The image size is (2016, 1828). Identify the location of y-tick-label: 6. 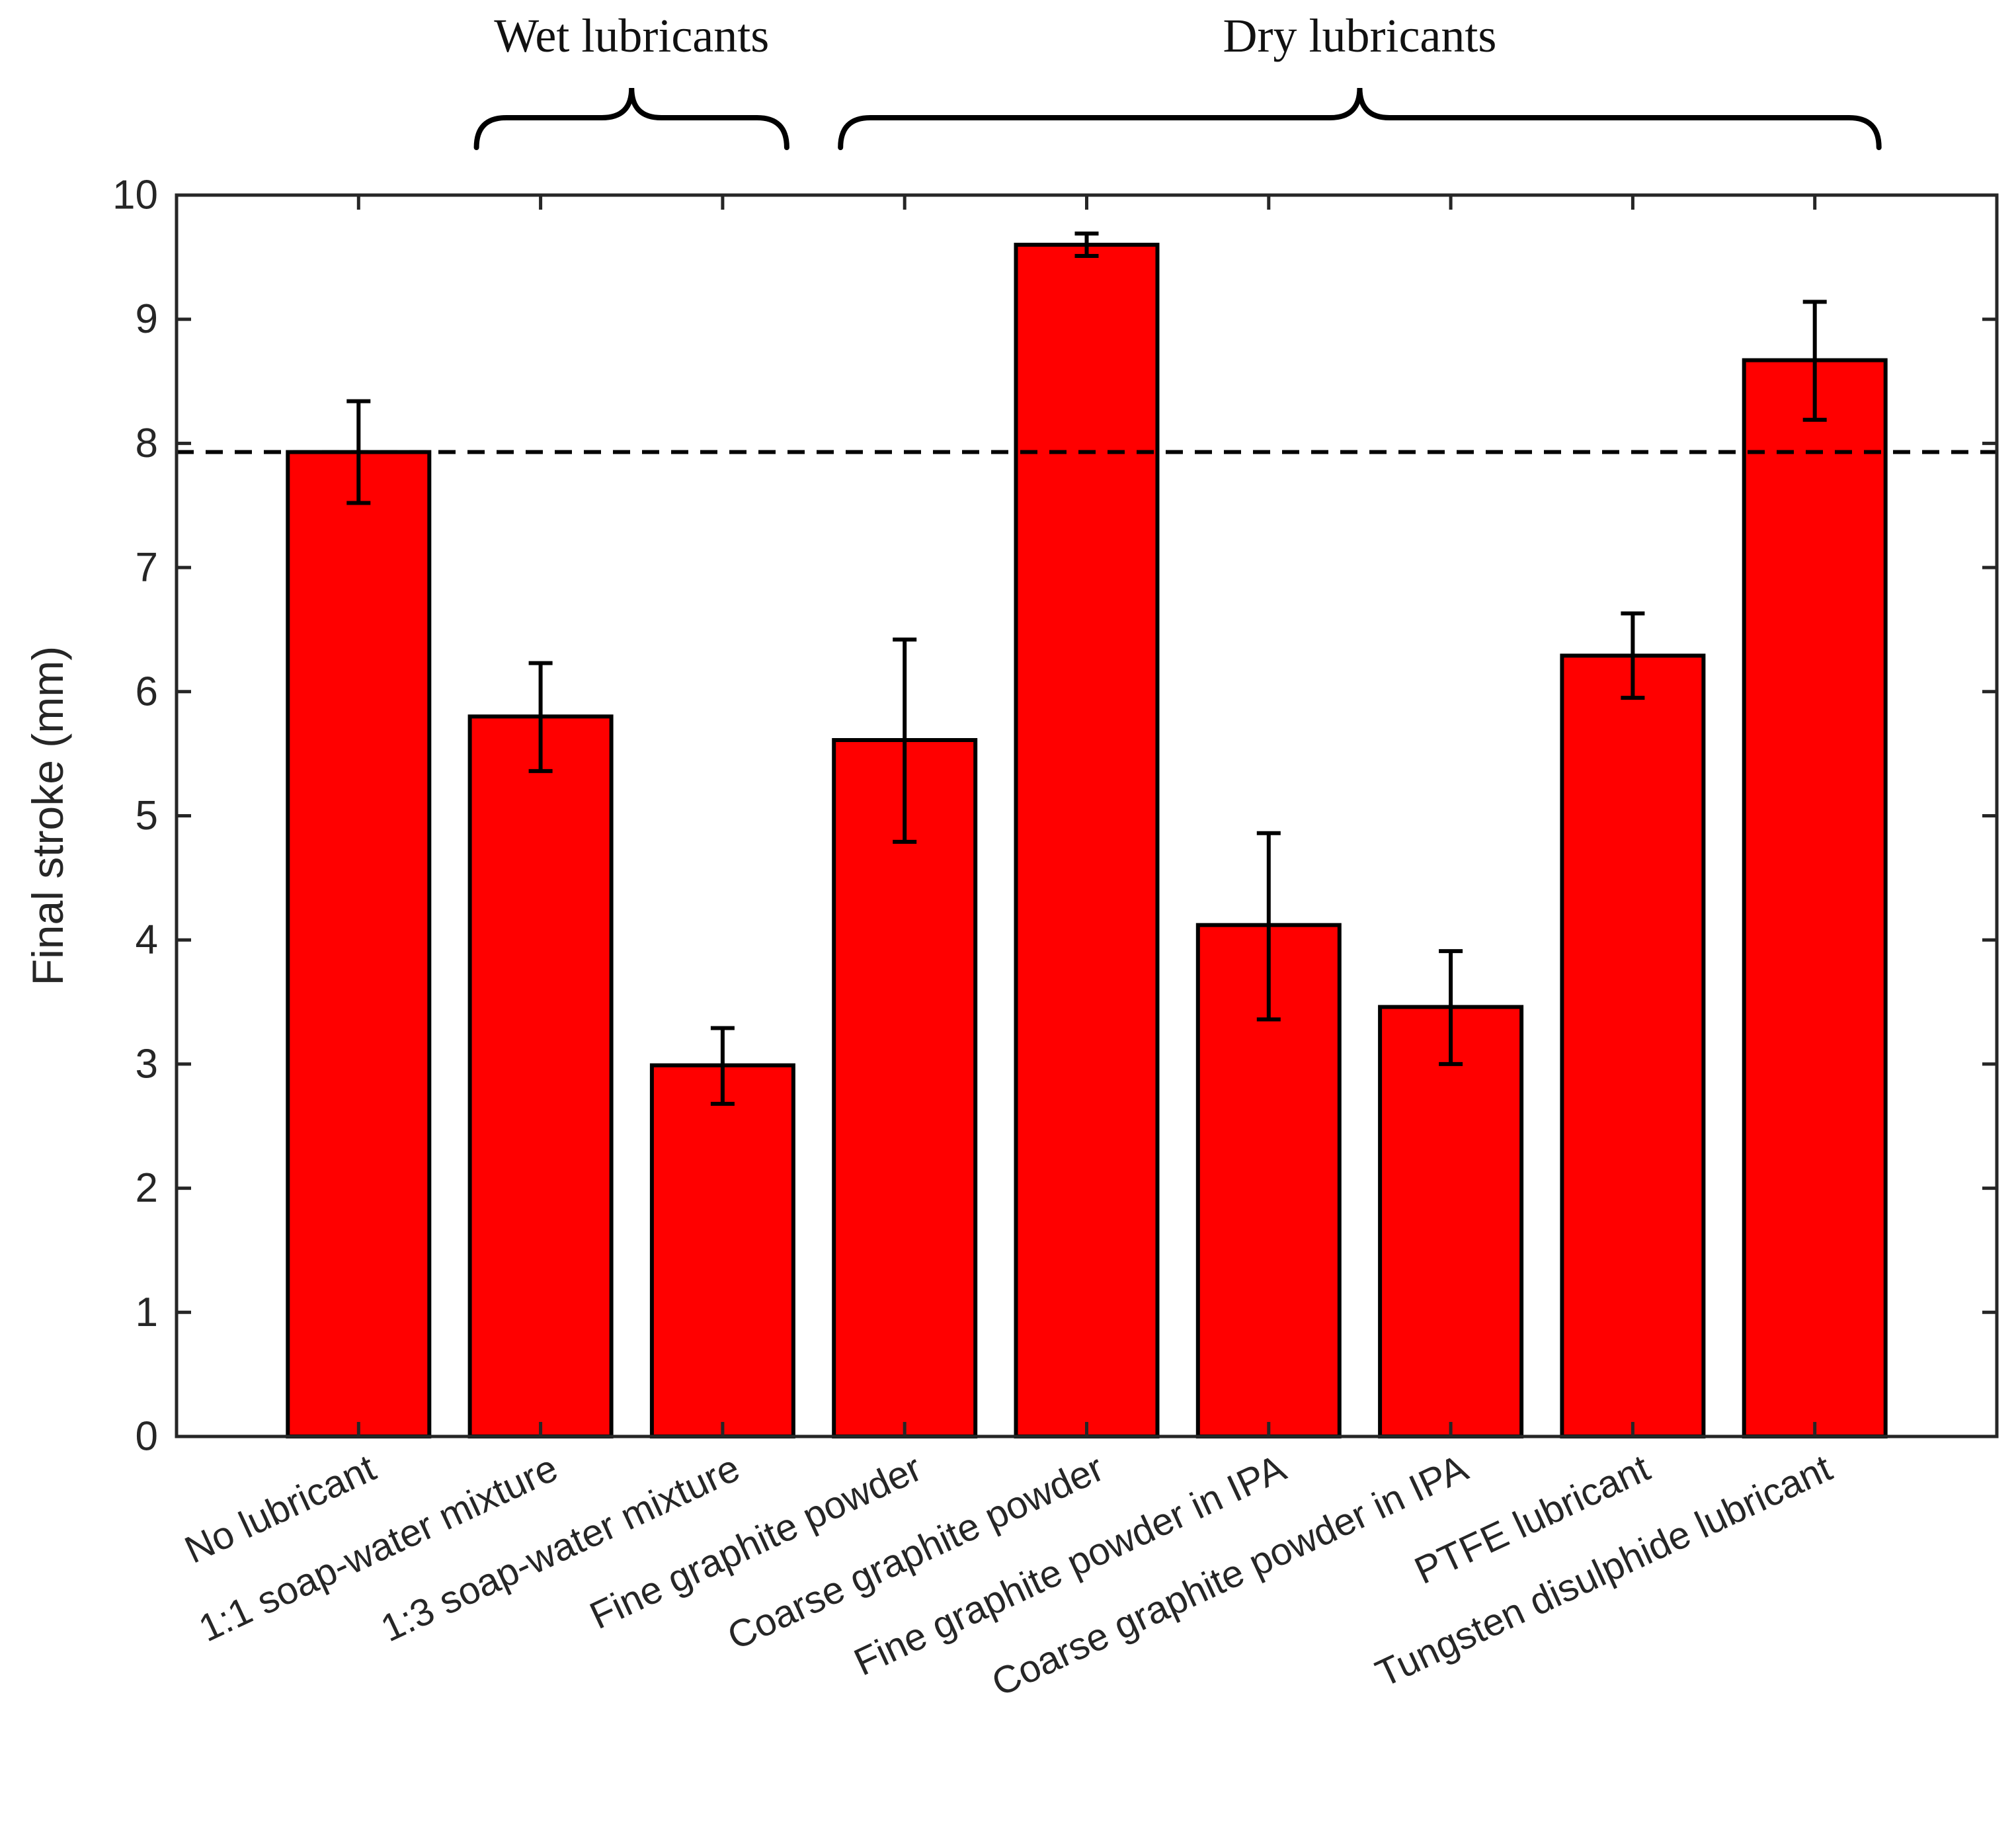
(147, 691).